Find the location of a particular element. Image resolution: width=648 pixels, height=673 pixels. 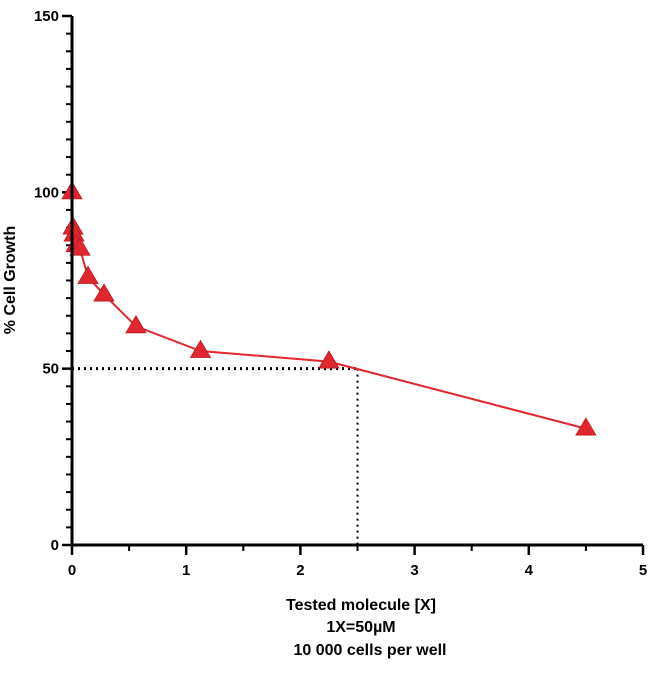

x-axis-title-line-2: 1X=50µM is located at coordinates (360, 627).